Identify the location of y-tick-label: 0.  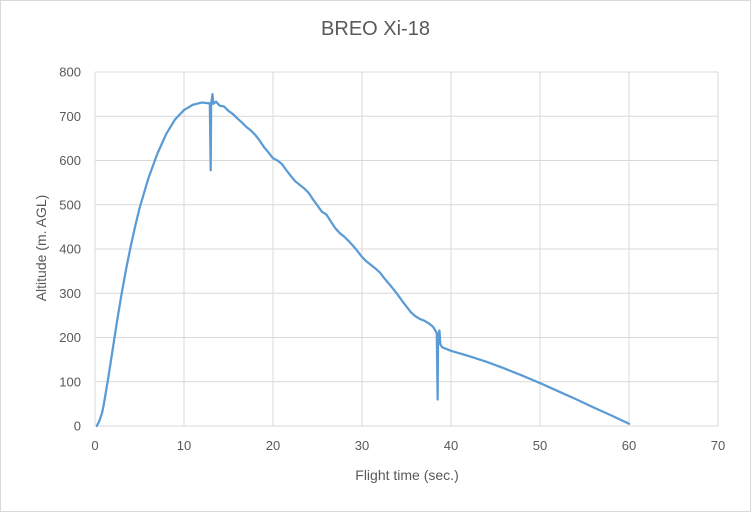
(77, 426).